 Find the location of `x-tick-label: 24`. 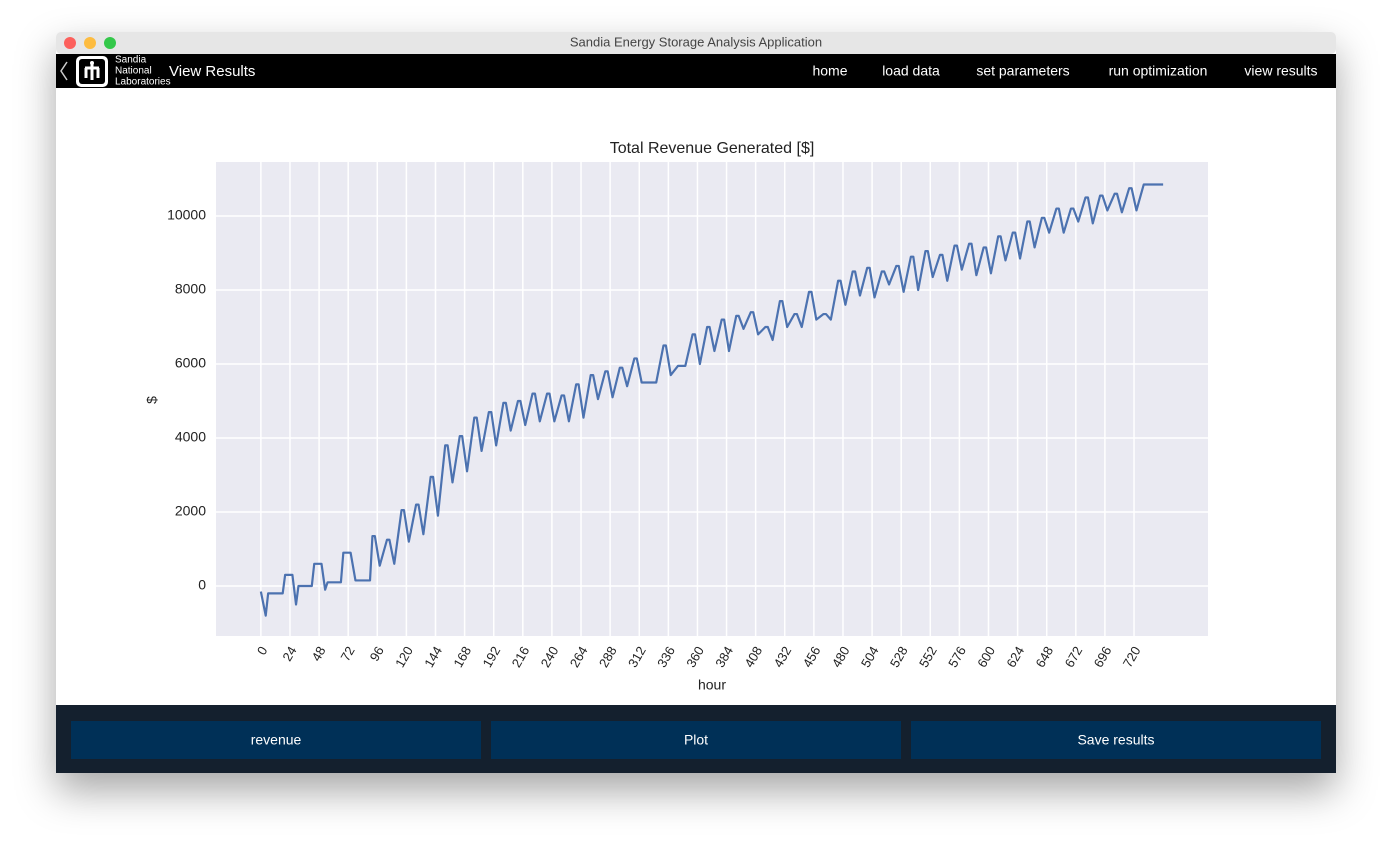

x-tick-label: 24 is located at coordinates (289, 654).